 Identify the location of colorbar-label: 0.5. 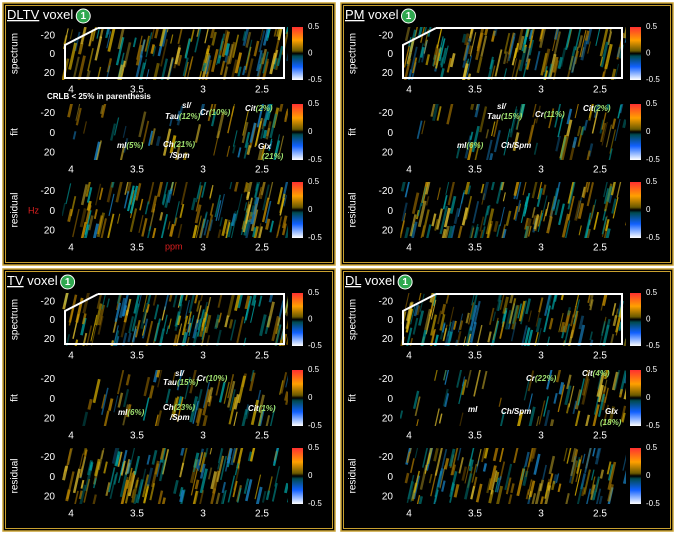
(652, 369).